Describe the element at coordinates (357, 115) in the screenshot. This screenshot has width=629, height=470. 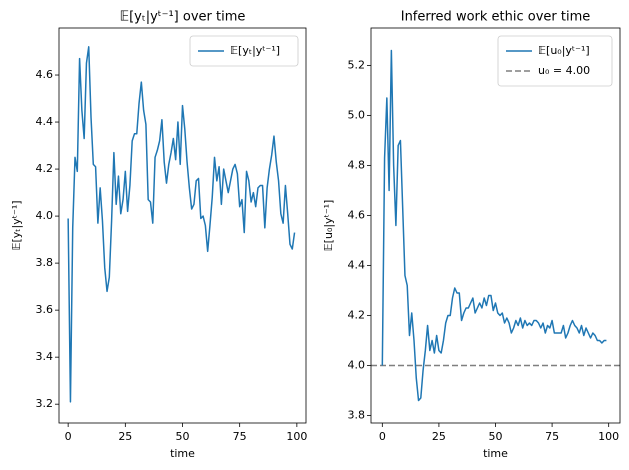
I see `y-tick-label: 5.0` at that location.